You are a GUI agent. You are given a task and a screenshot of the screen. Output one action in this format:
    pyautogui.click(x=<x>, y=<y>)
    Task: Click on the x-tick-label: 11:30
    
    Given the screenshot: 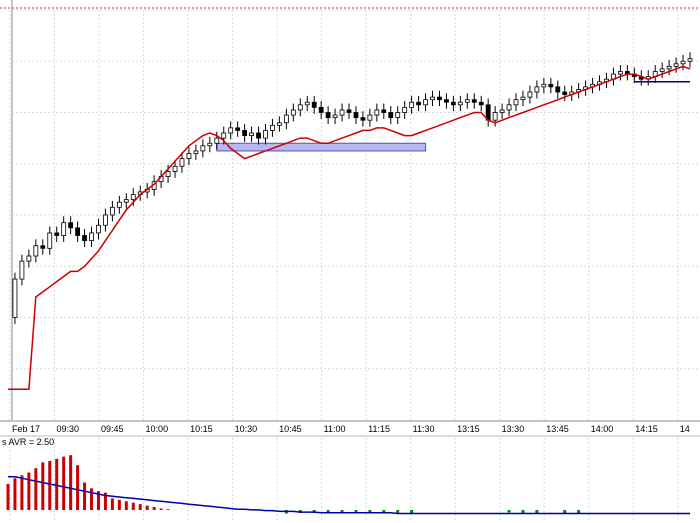 What is the action you would take?
    pyautogui.click(x=424, y=429)
    